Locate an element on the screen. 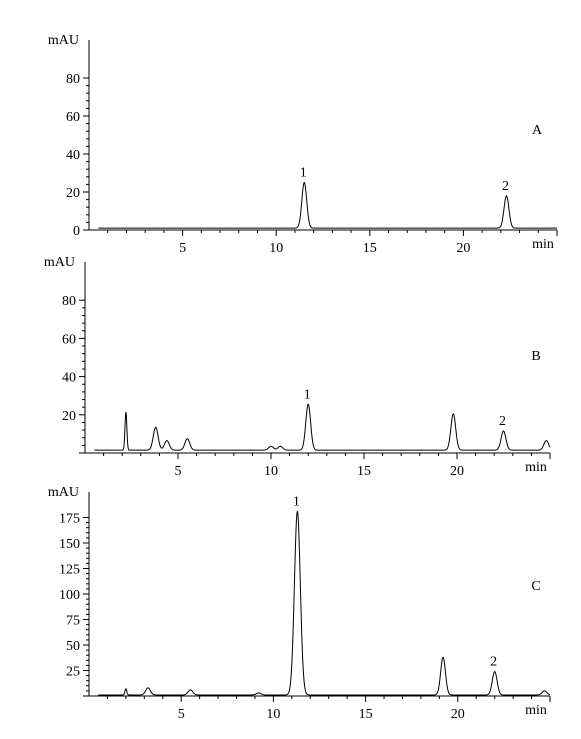 This screenshot has height=739, width=581. panel-label: B is located at coordinates (535, 356).